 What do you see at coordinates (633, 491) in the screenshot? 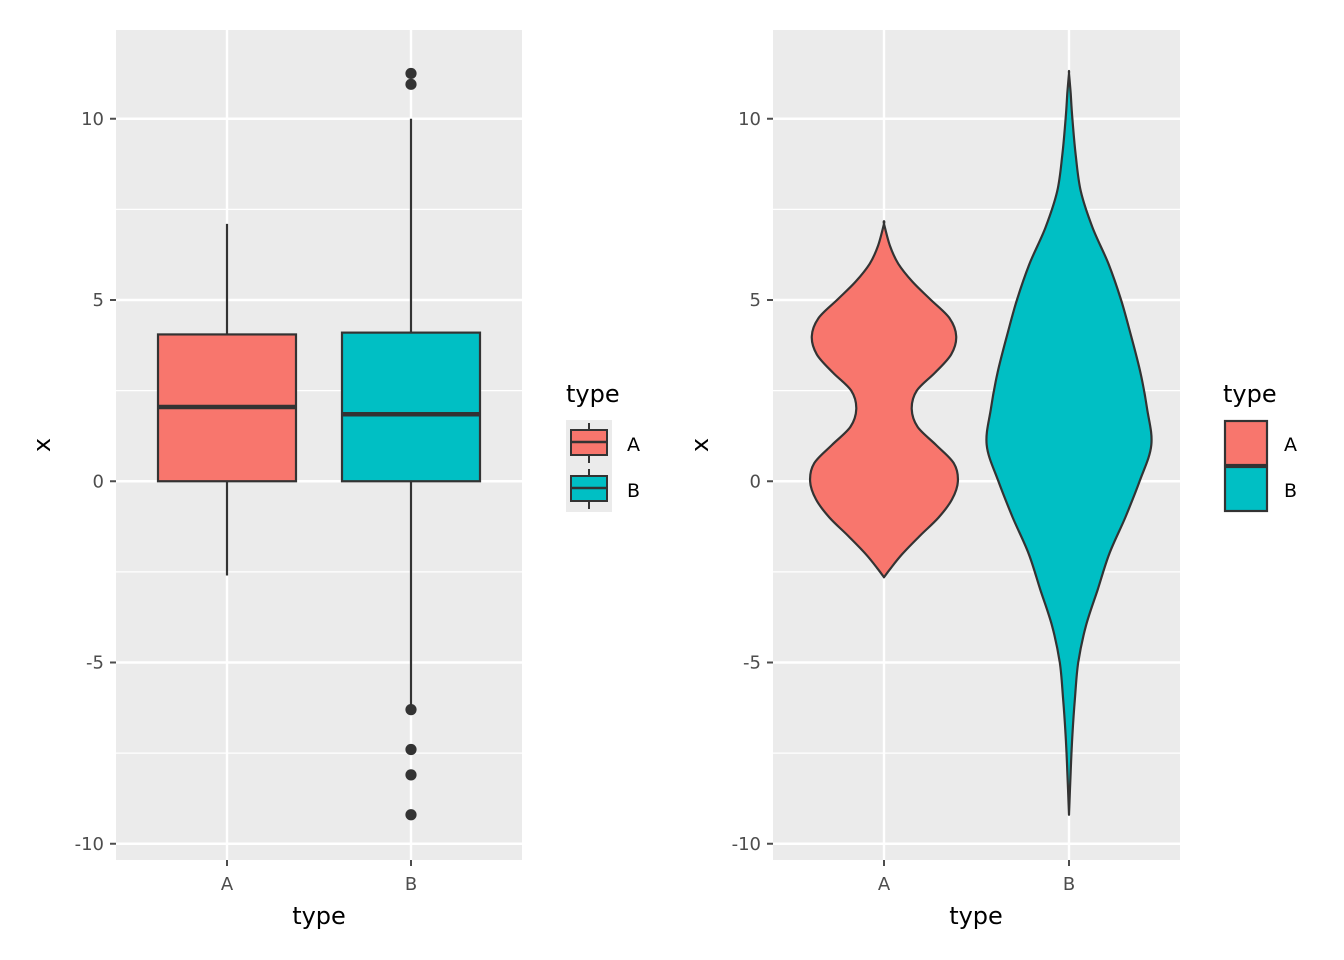
I see `boxplot-legend-label-b: B` at bounding box center [633, 491].